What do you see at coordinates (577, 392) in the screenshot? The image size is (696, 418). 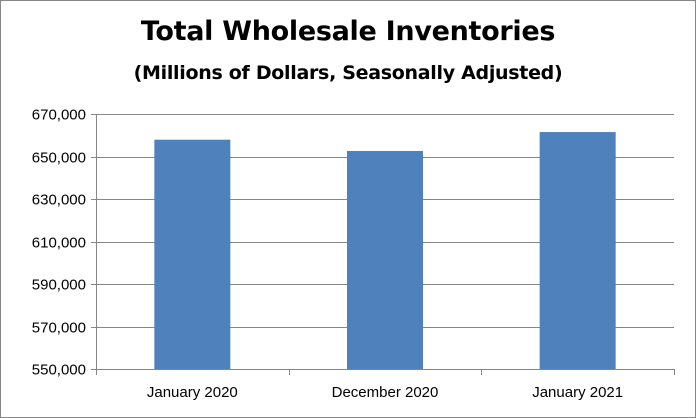 I see `x-tick-label: January 2021` at bounding box center [577, 392].